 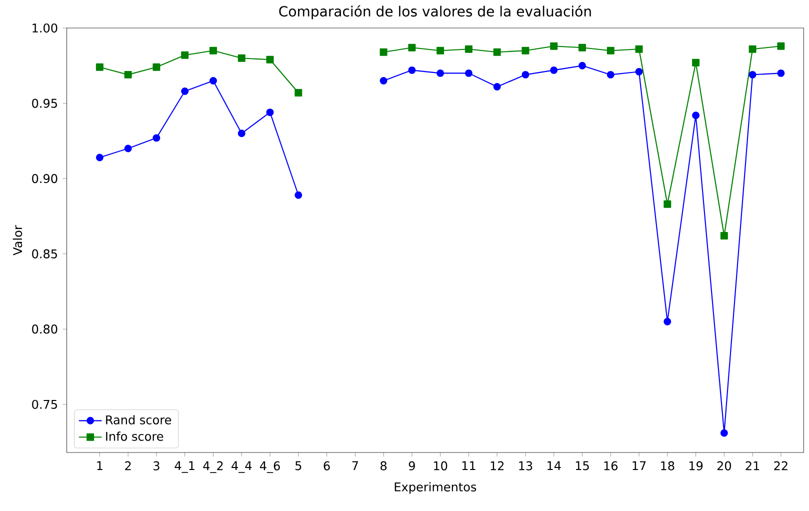 What do you see at coordinates (139, 419) in the screenshot?
I see `legend-label: Rand score` at bounding box center [139, 419].